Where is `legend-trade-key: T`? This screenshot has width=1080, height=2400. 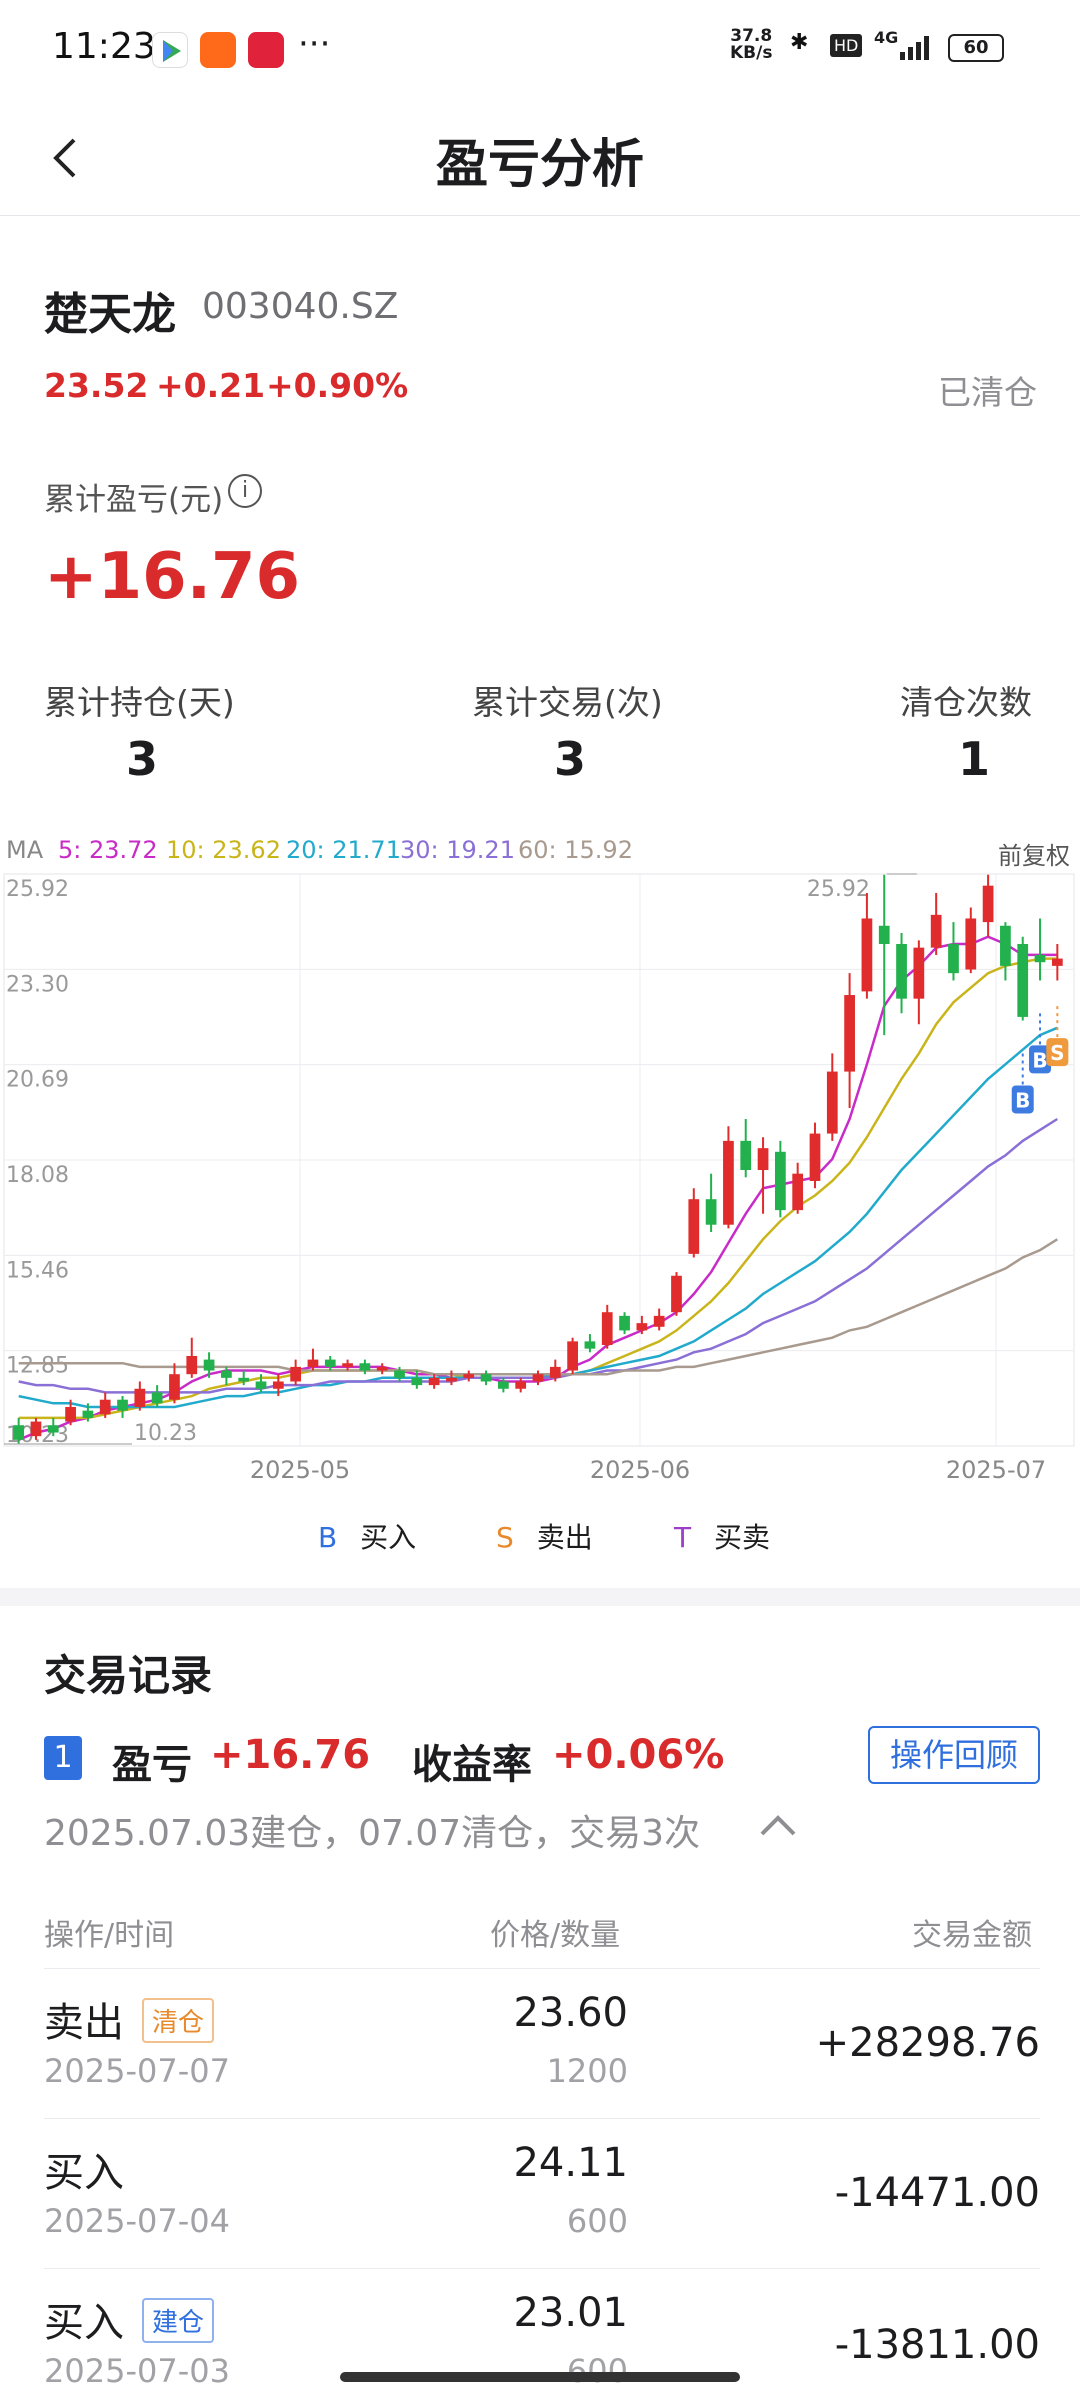 legend-trade-key: T is located at coordinates (683, 1537).